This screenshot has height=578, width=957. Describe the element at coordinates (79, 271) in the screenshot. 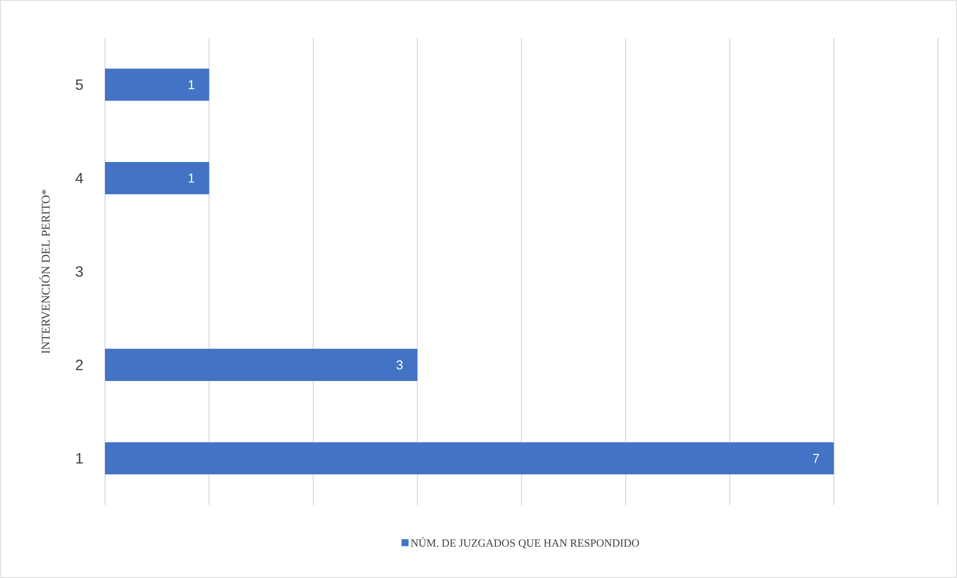

I see `y-tick-label: 3` at that location.